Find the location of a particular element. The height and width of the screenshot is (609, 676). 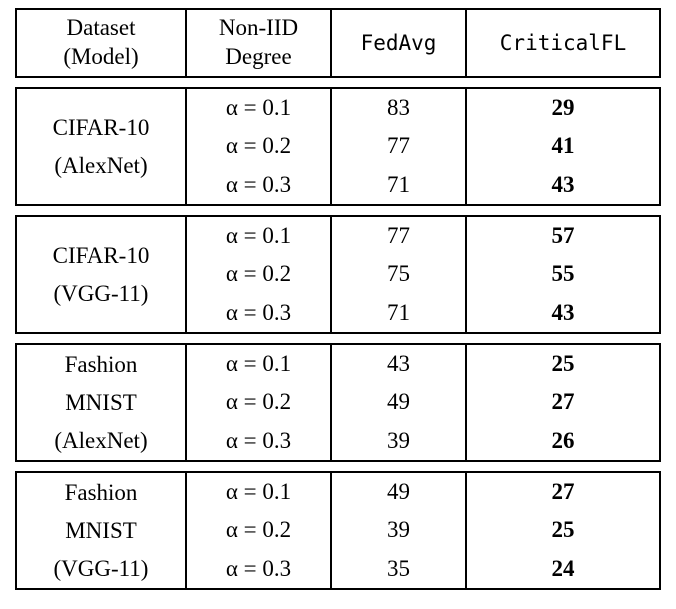

criticalfl-value: 24 is located at coordinates (563, 568).